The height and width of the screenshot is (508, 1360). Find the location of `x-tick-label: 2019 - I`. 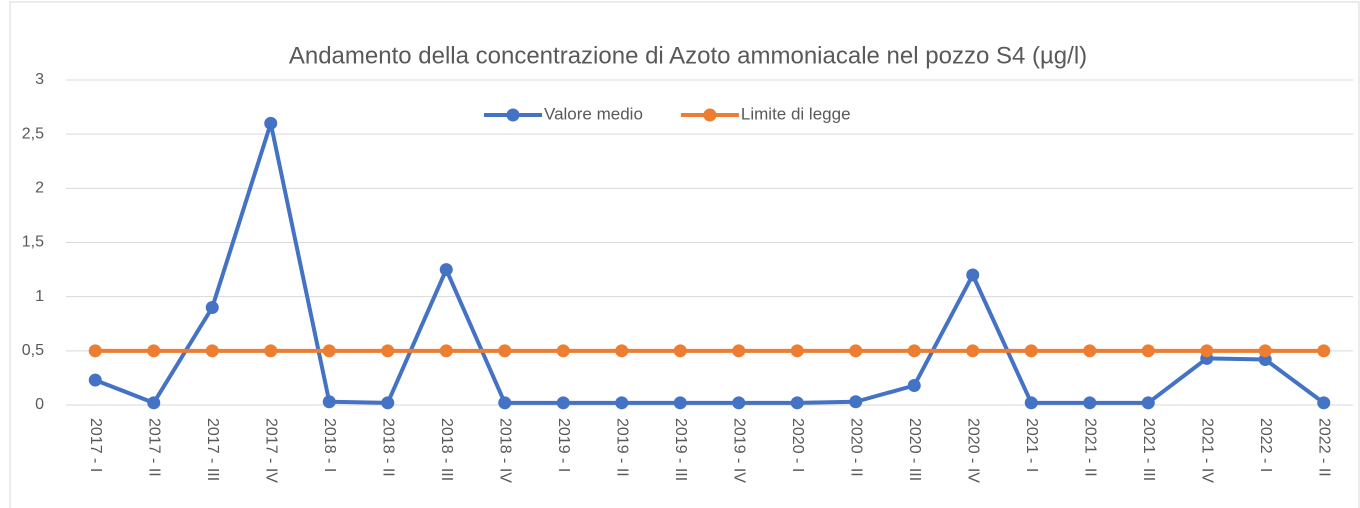

x-tick-label: 2019 - I is located at coordinates (563, 445).